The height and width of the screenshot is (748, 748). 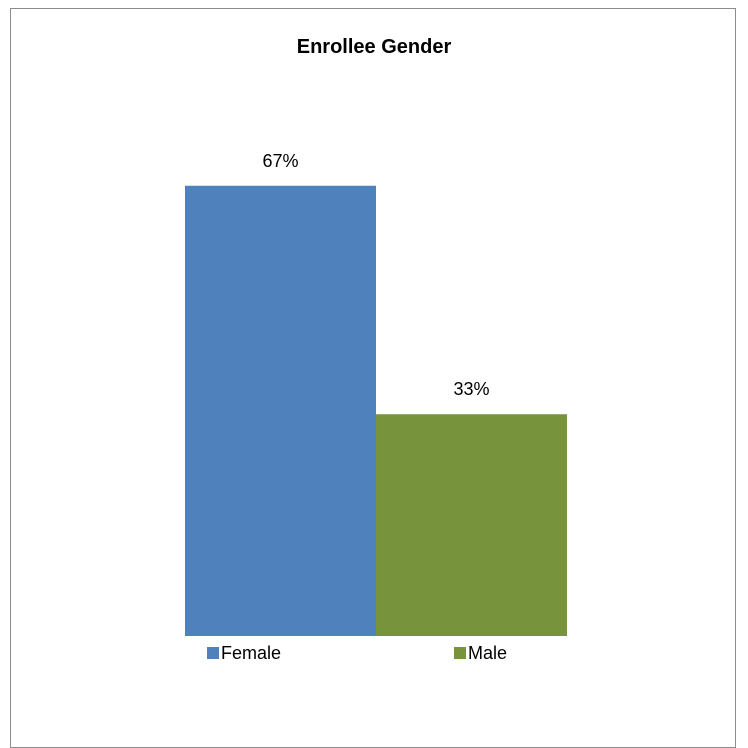 What do you see at coordinates (471, 389) in the screenshot?
I see `data-label-male: 33%` at bounding box center [471, 389].